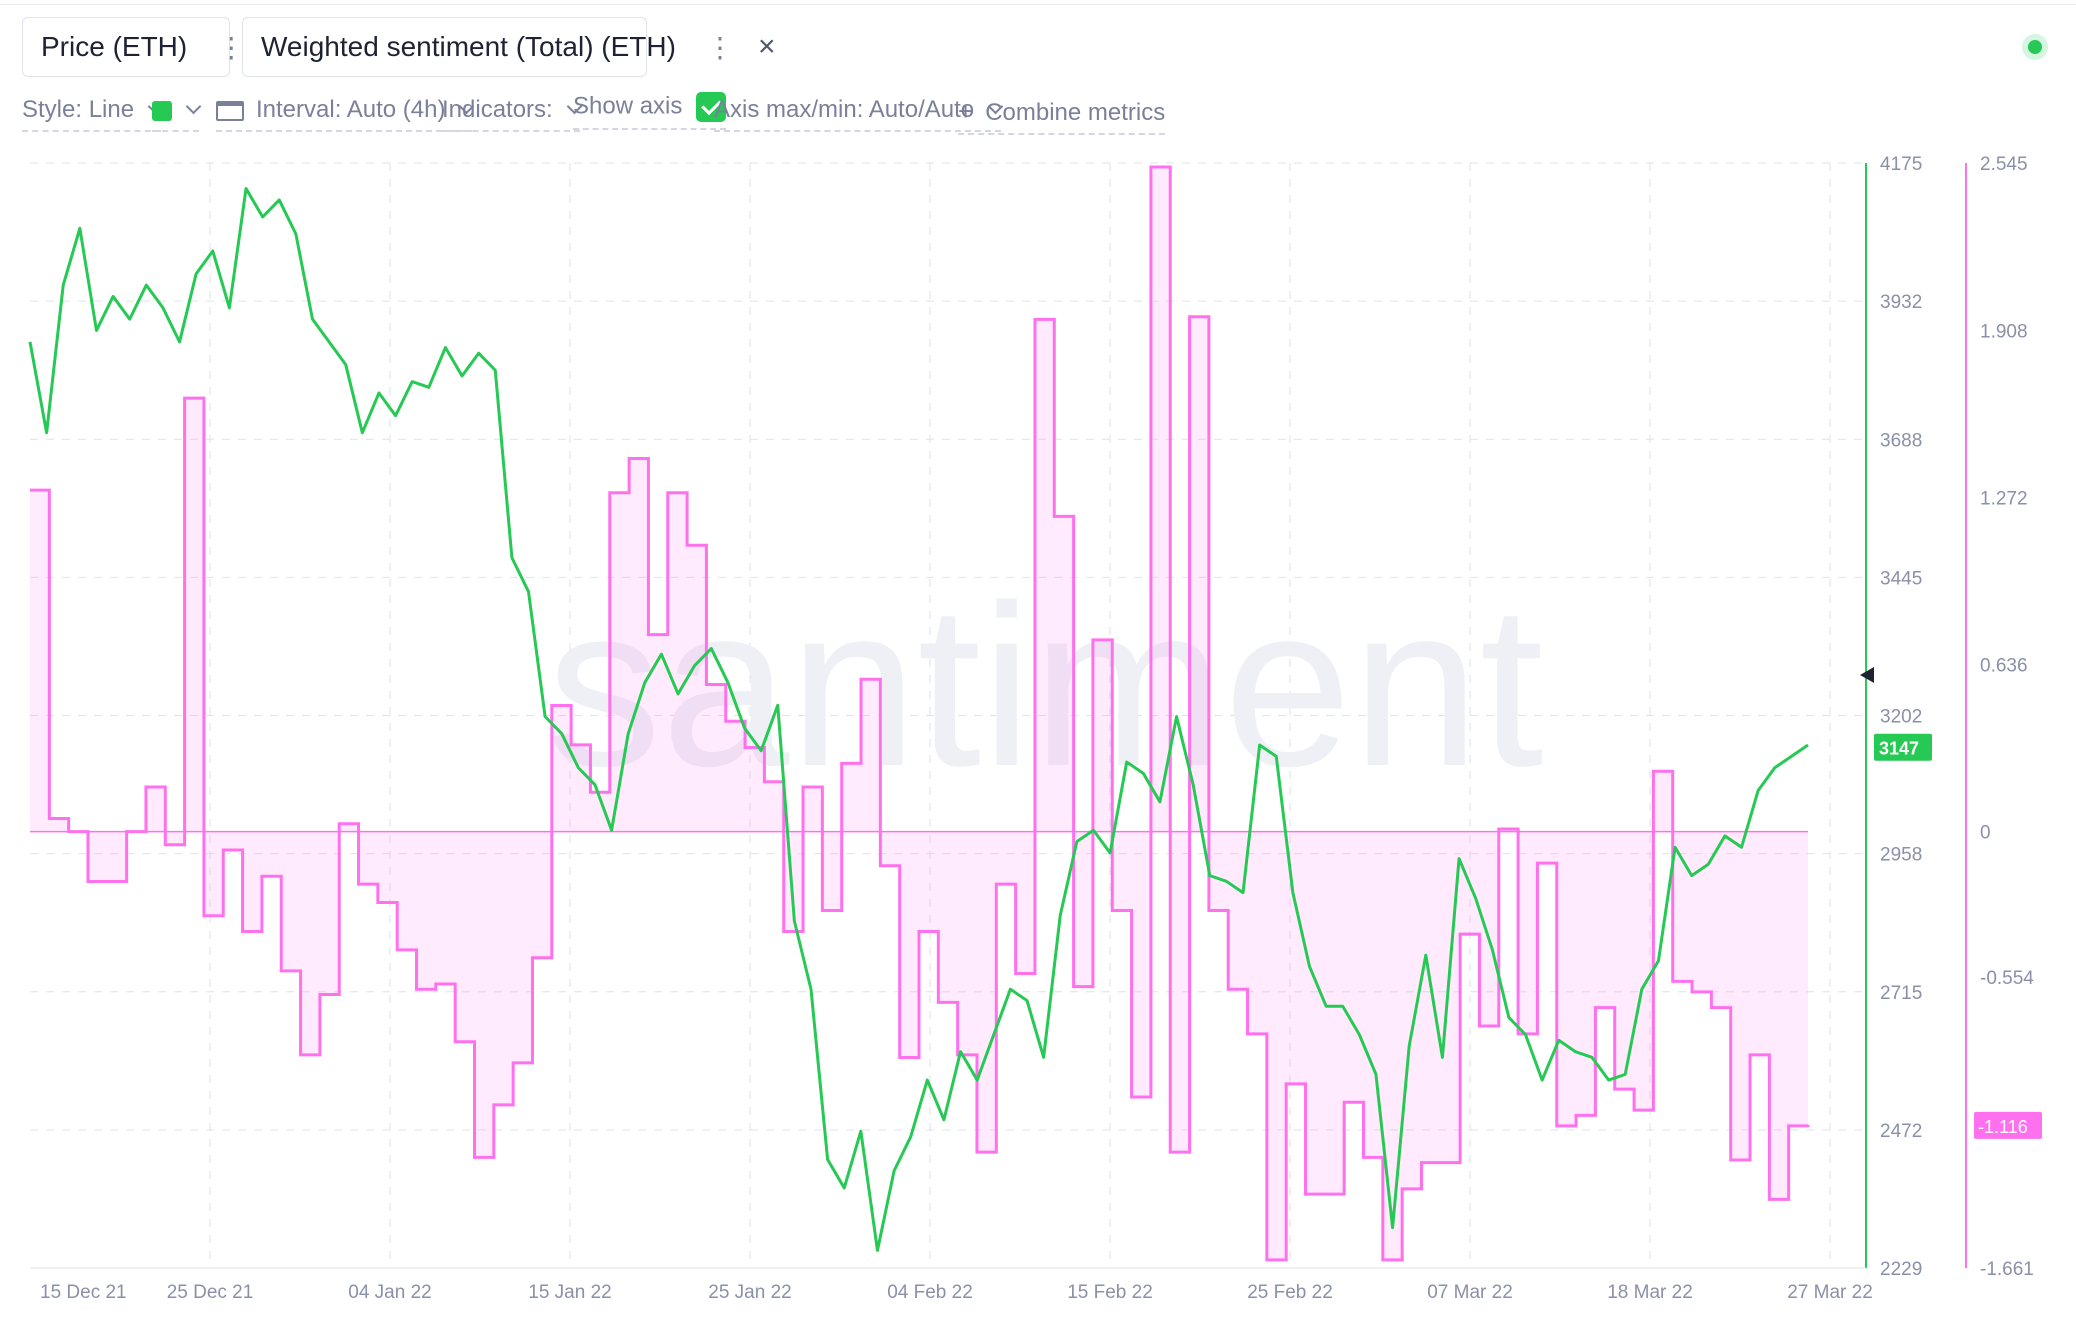 This screenshot has height=1320, width=2076. I want to click on sentiment-tick-label: -0.554, so click(2007, 978).